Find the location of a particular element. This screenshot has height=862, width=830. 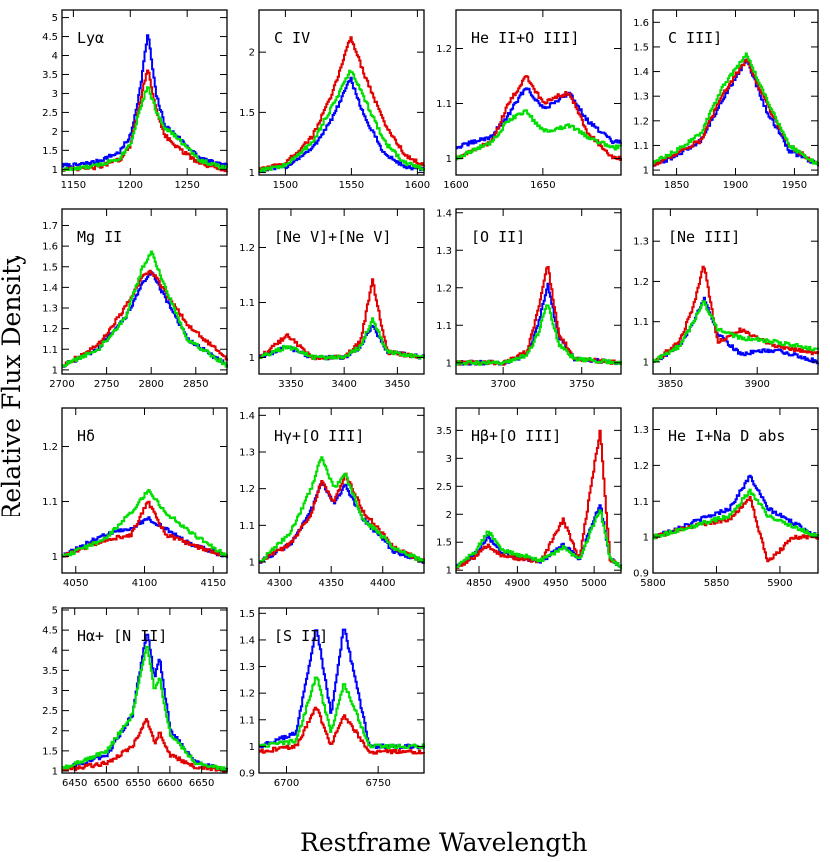

panel-2-ytick-label-0: 1 is located at coordinates (449, 159).